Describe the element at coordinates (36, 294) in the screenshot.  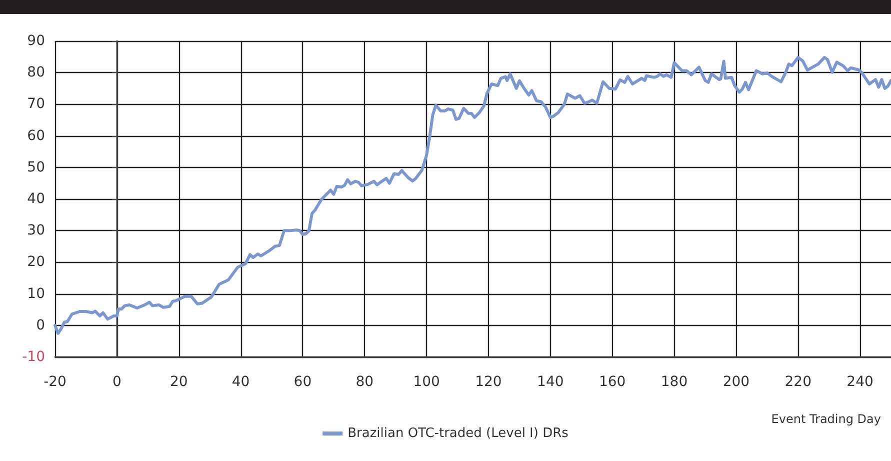
I see `y-tick-label: 10` at that location.